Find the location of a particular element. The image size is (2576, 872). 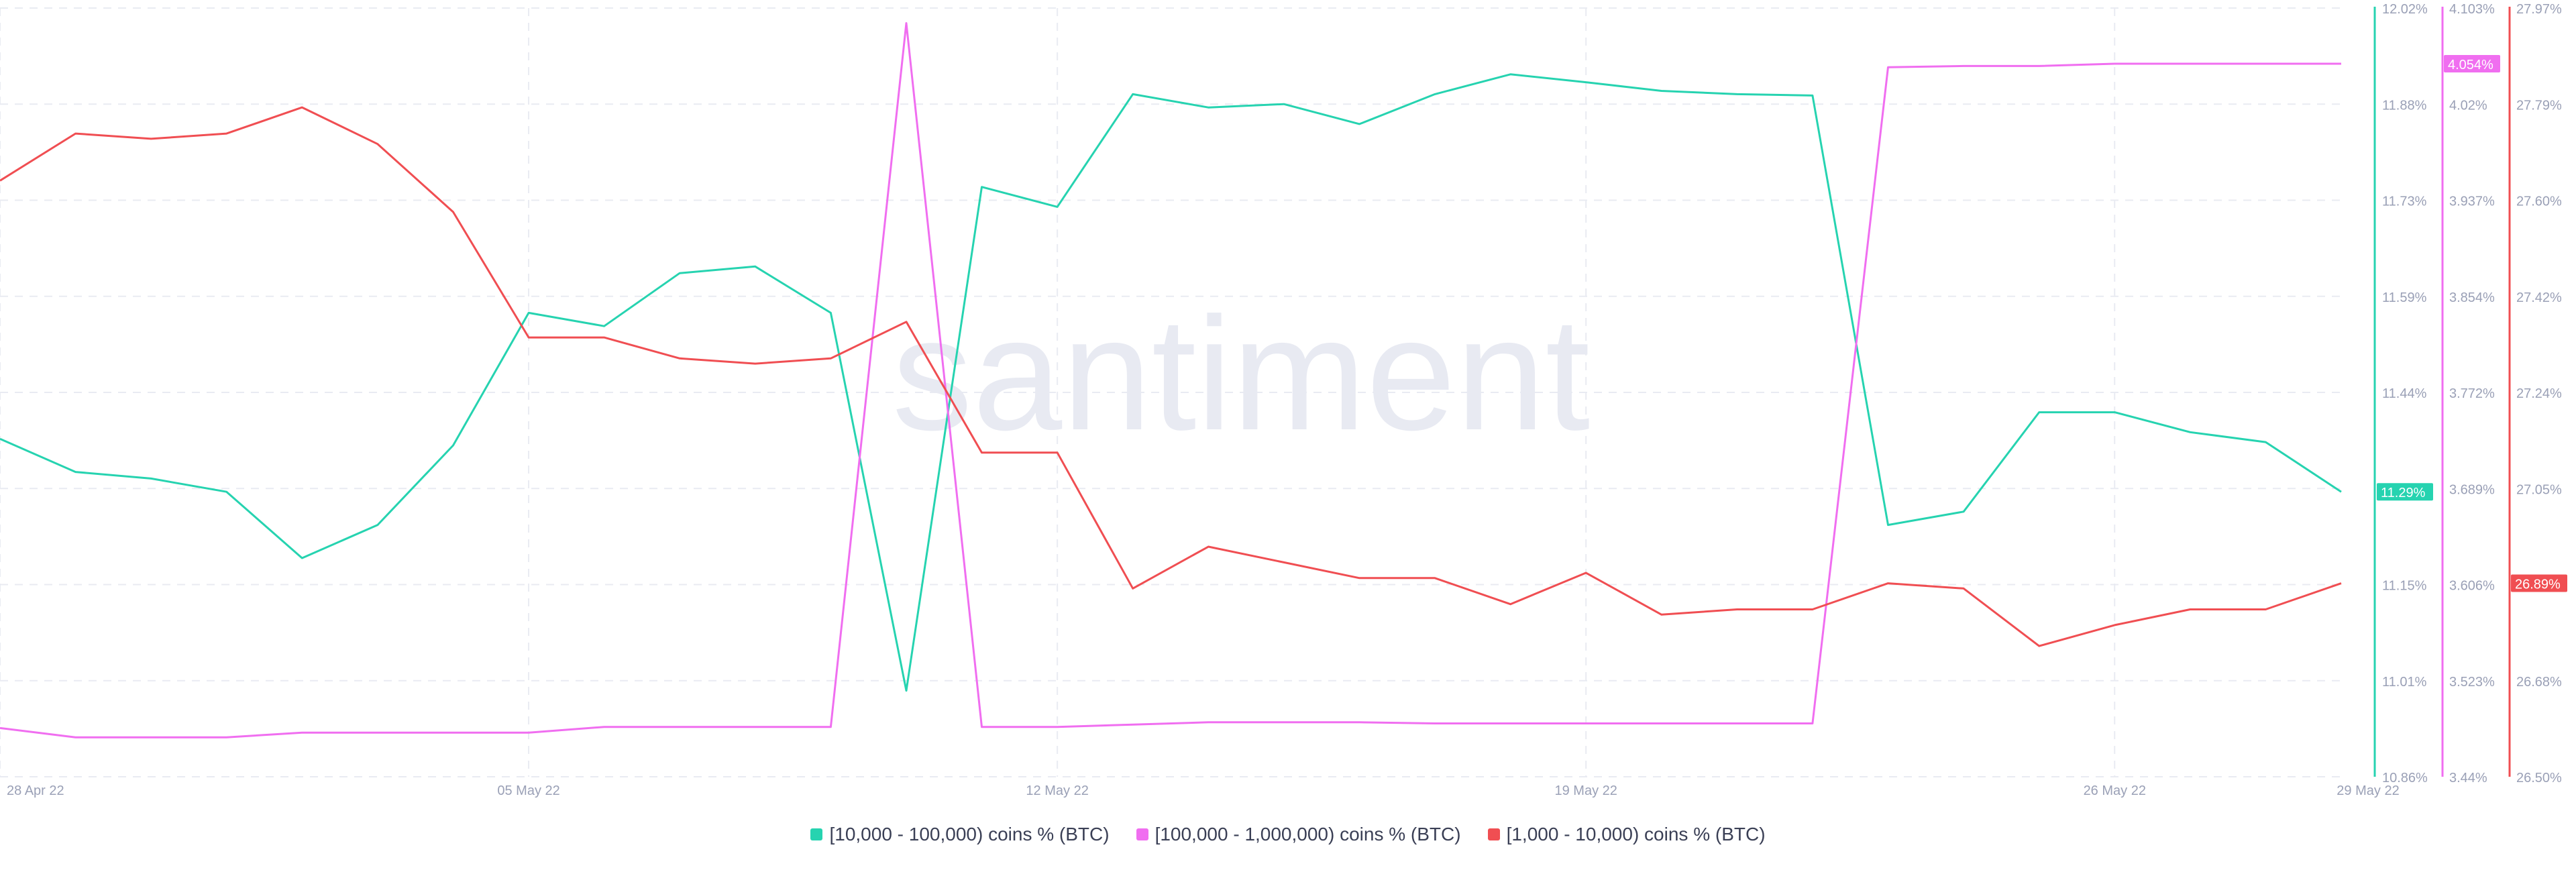

y-axis-tick-label: 26.50% is located at coordinates (2539, 778).